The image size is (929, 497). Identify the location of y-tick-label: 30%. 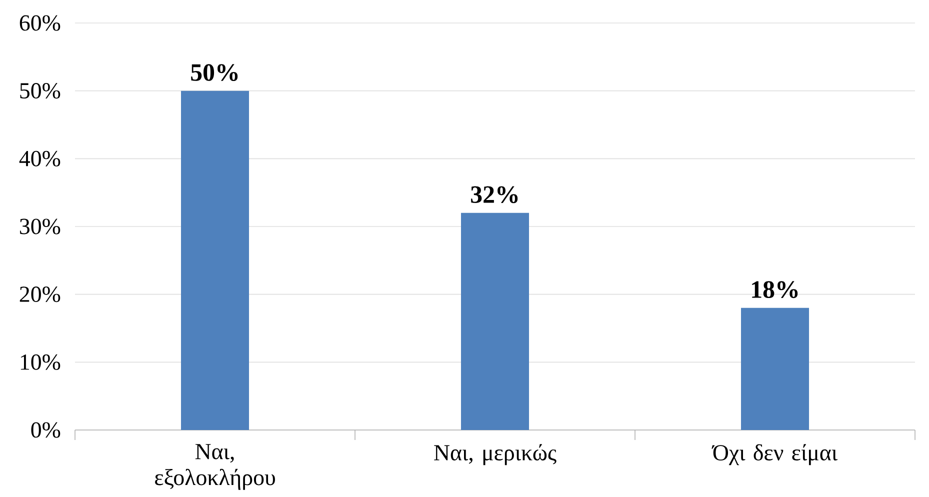
(40, 226).